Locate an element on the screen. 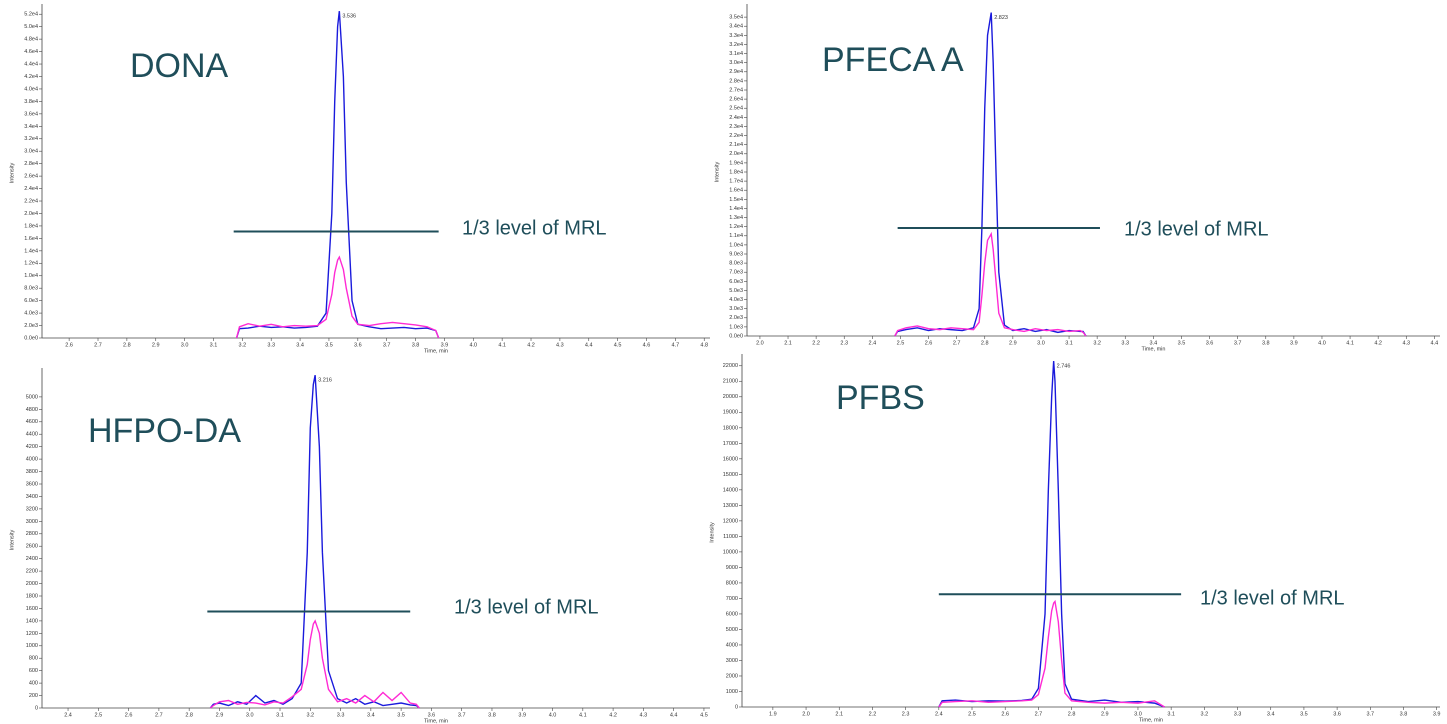 This screenshot has height=724, width=1447. y-tick-label: 7000 is located at coordinates (732, 599).